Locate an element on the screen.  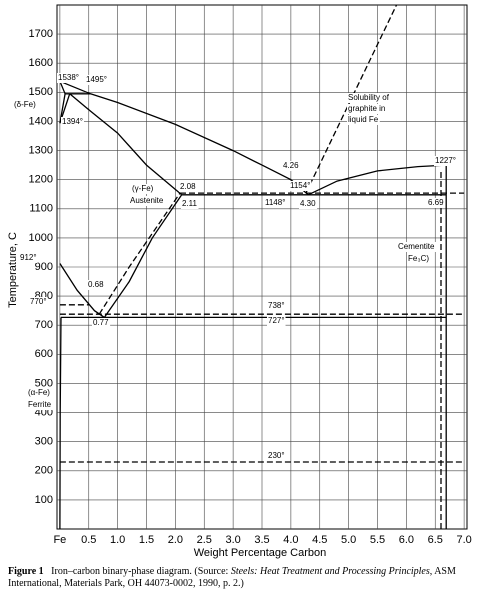
y-tick-label: 1500 is located at coordinates (41, 92).